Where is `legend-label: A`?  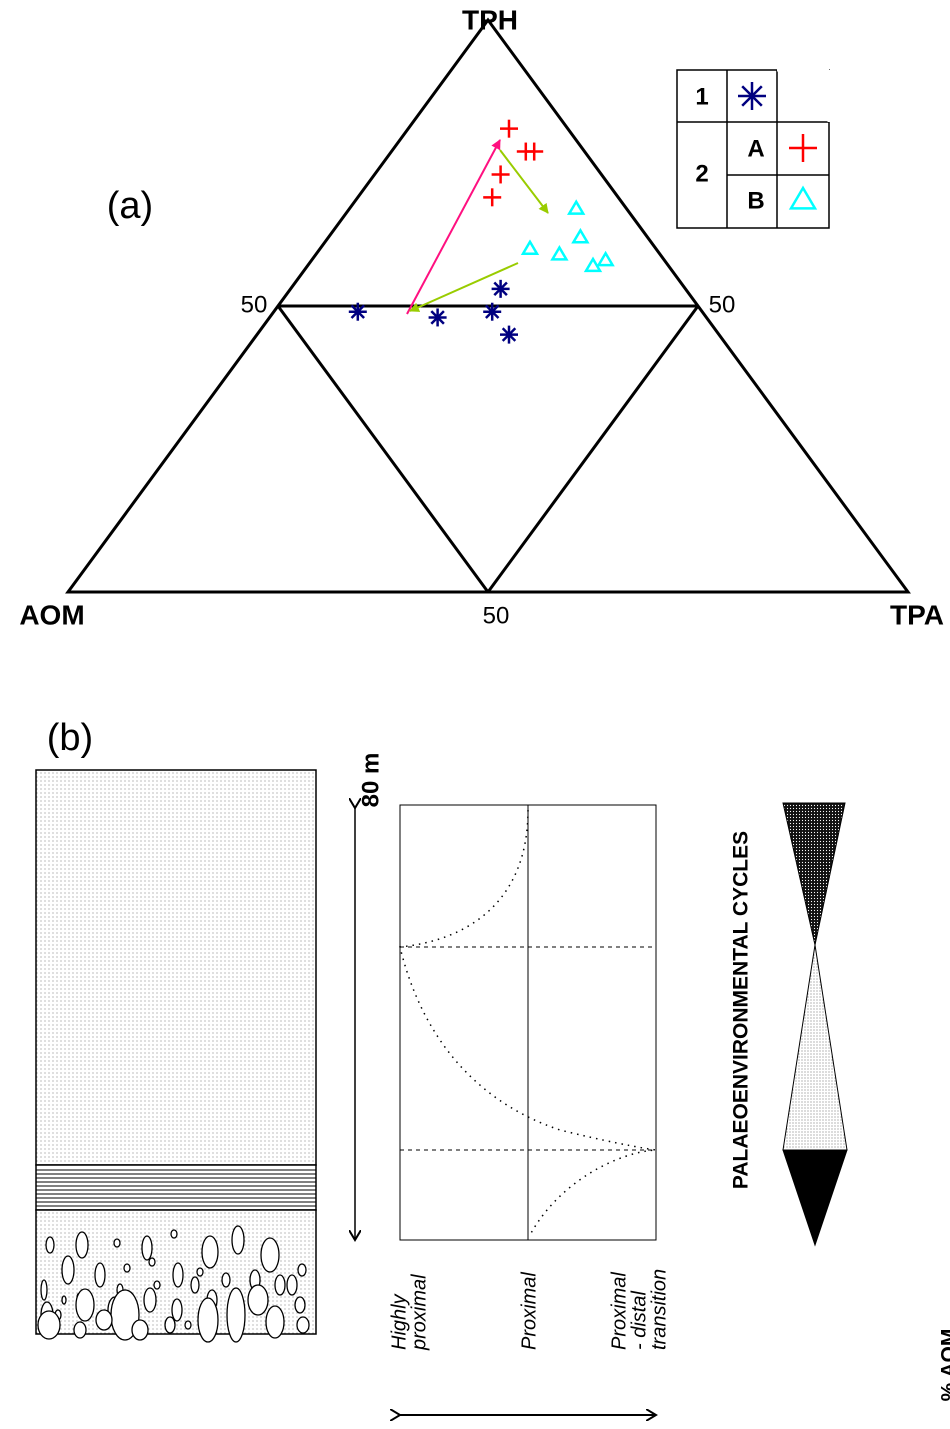
legend-label: A is located at coordinates (755, 148).